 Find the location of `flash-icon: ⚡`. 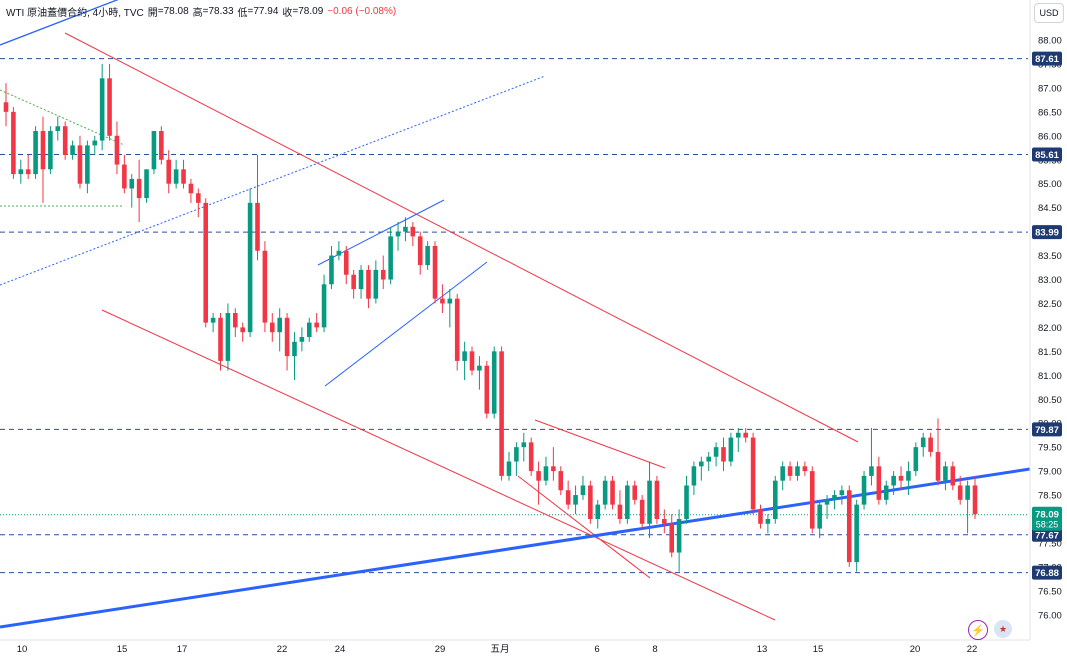

flash-icon: ⚡ is located at coordinates (978, 630).